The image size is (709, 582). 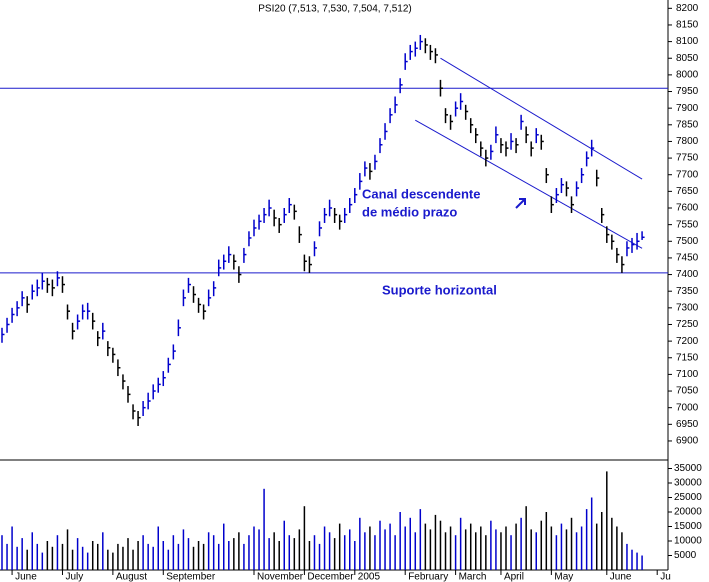 What do you see at coordinates (687, 25) in the screenshot?
I see `y-tick-label: 8150` at bounding box center [687, 25].